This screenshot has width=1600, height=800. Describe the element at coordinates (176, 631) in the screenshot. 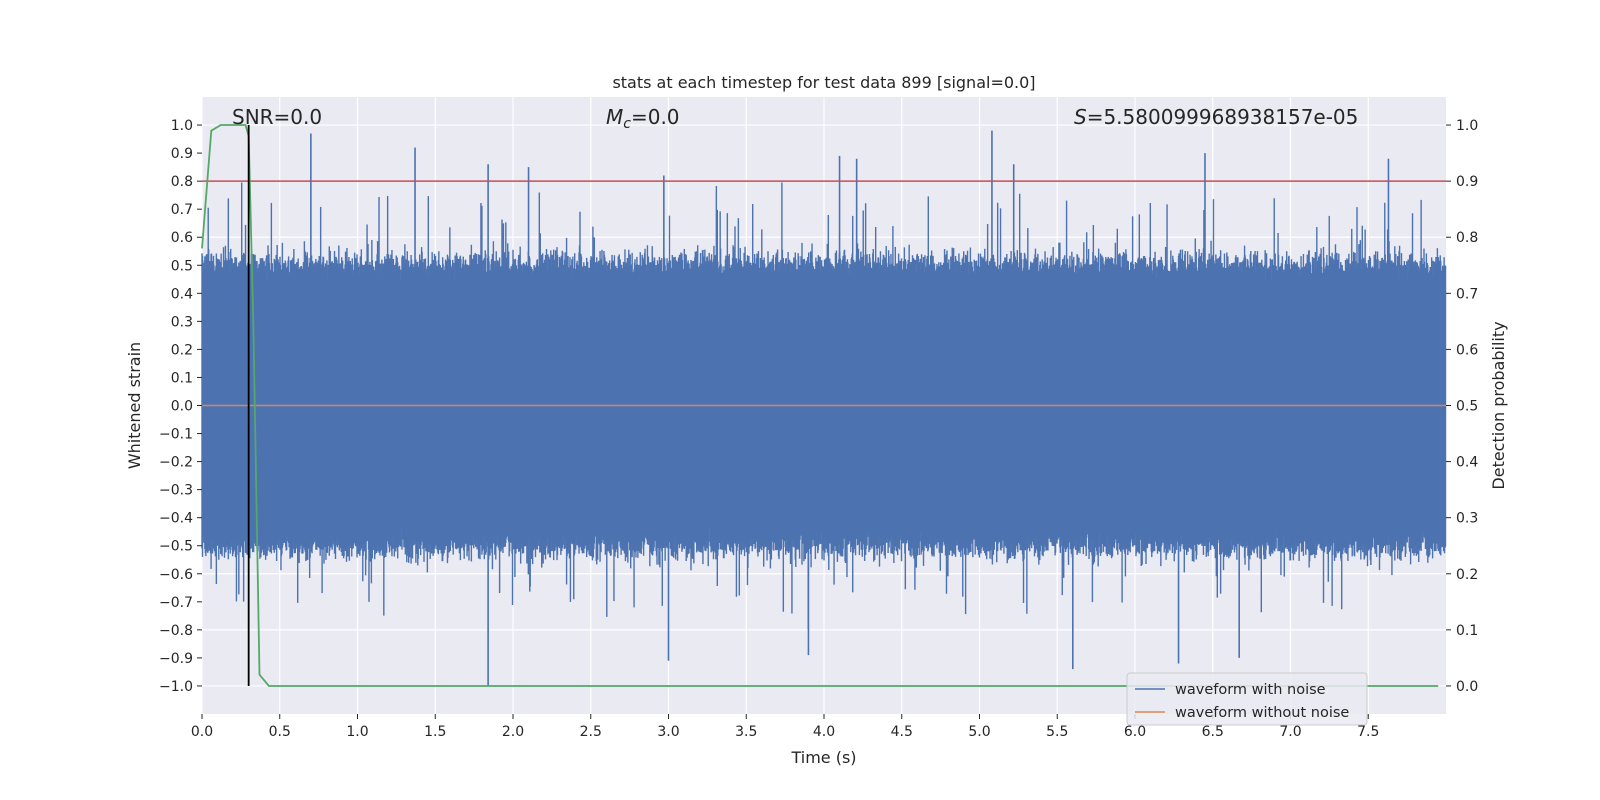

I see `y-tick-label-18: −0.8` at that location.